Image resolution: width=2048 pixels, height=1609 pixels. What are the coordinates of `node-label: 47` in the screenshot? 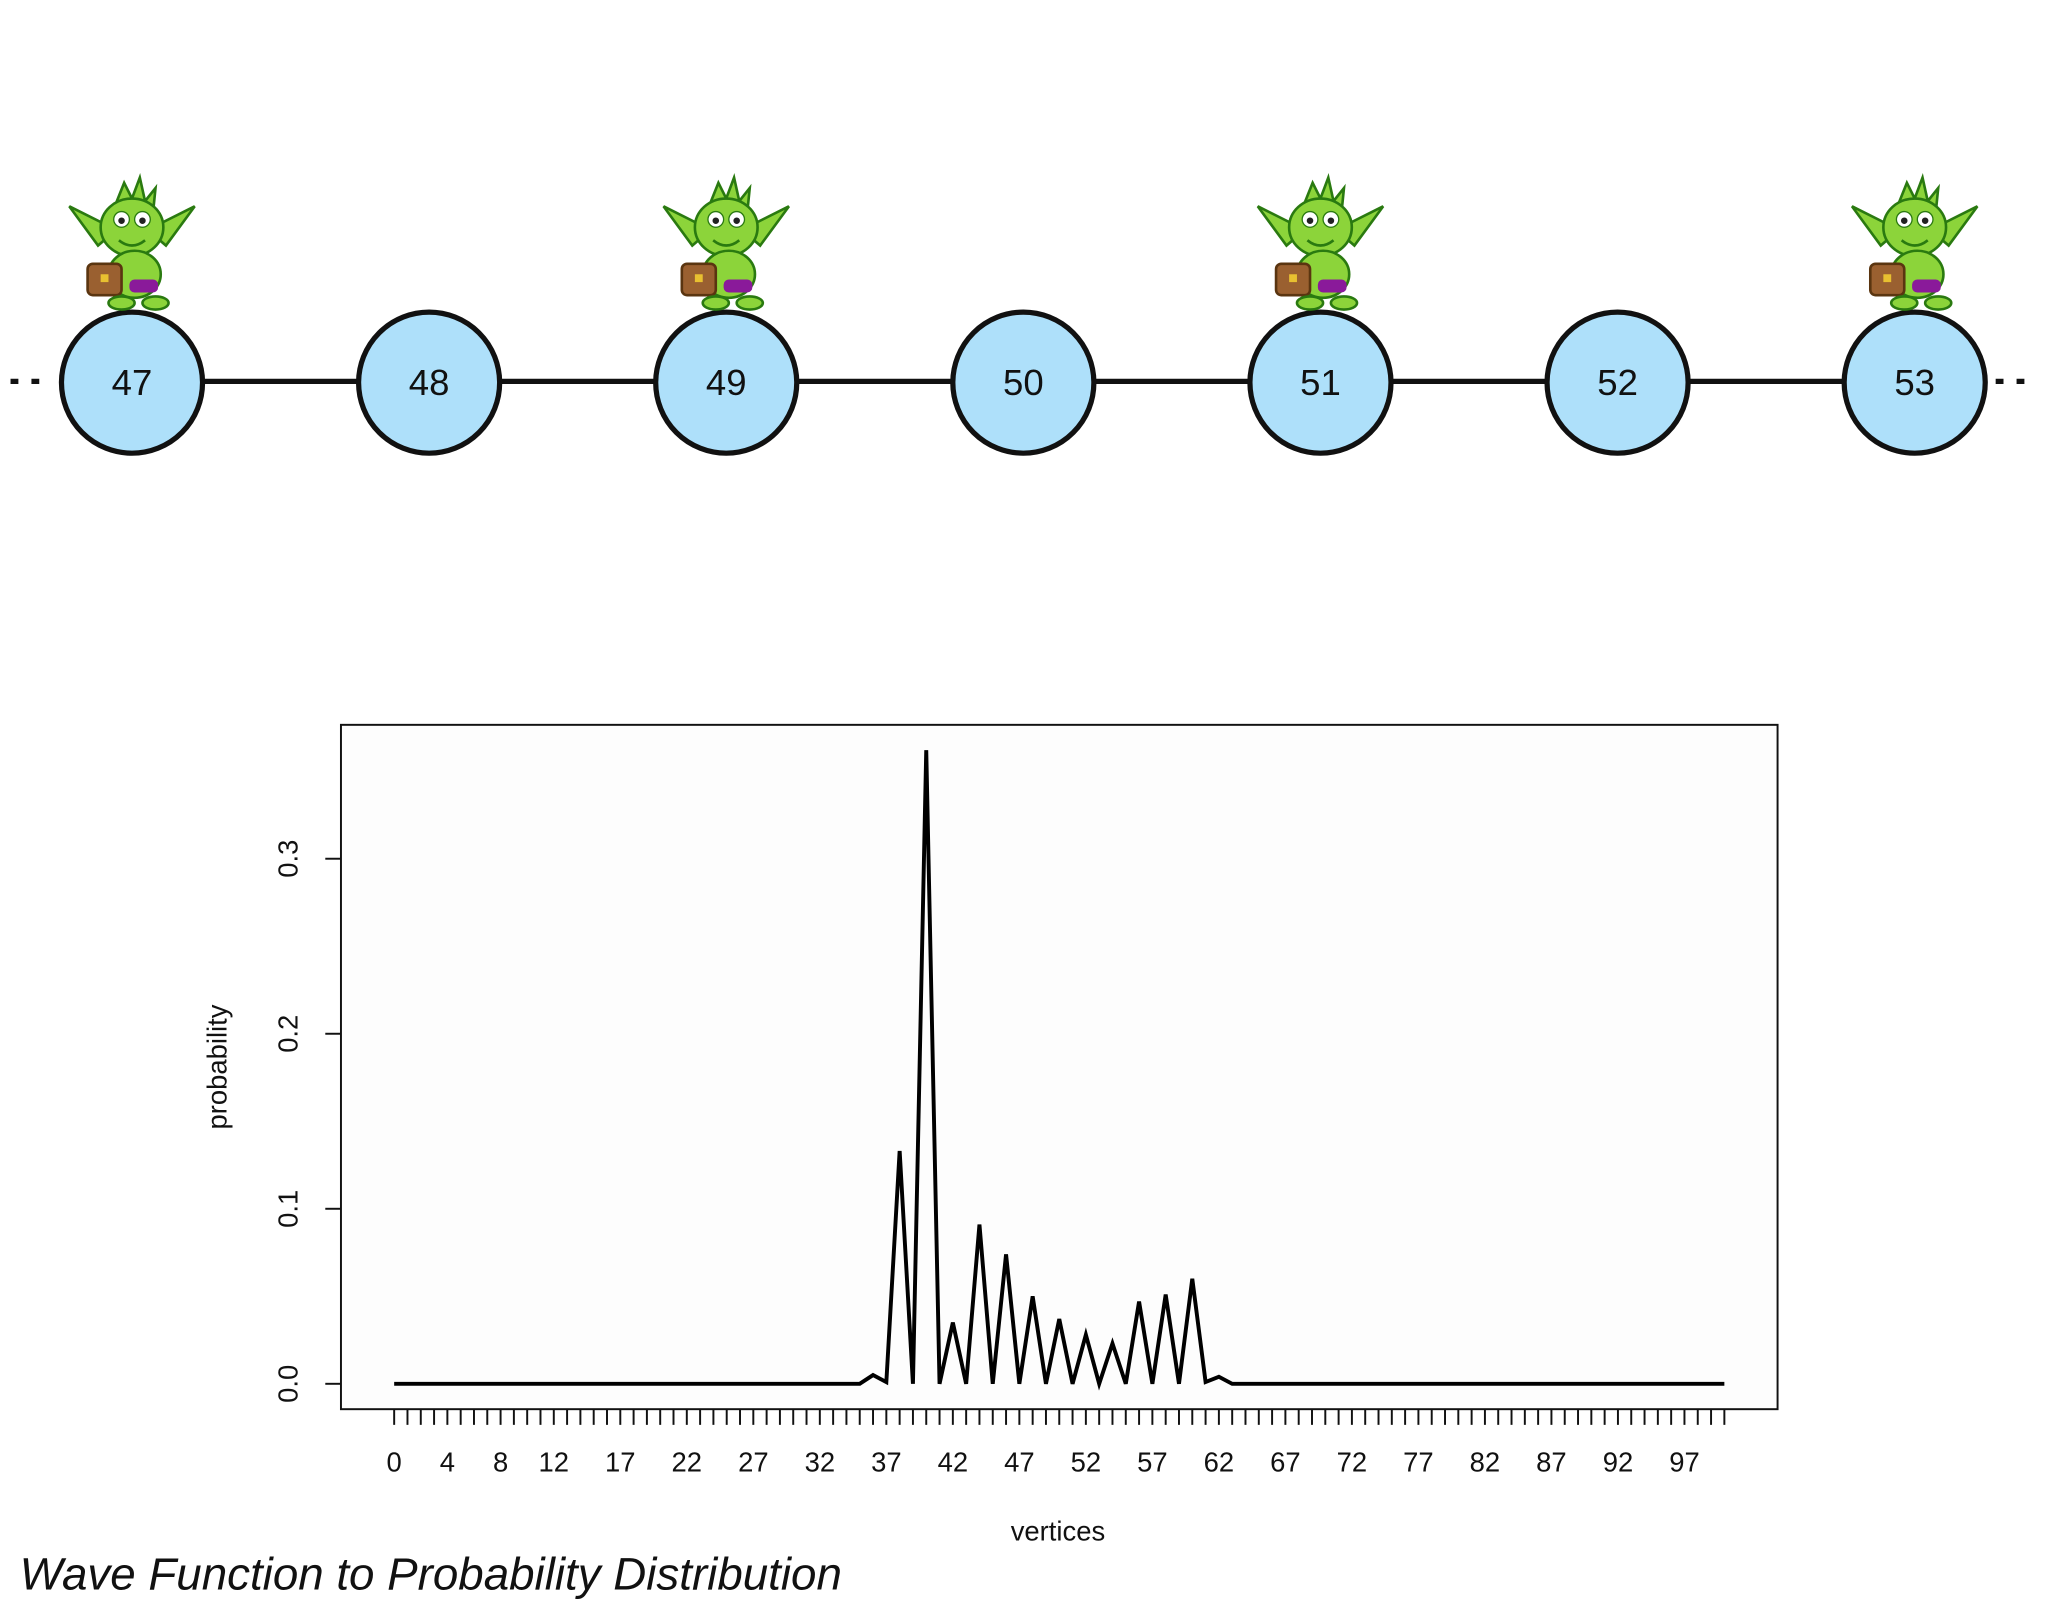 It's located at (132, 382).